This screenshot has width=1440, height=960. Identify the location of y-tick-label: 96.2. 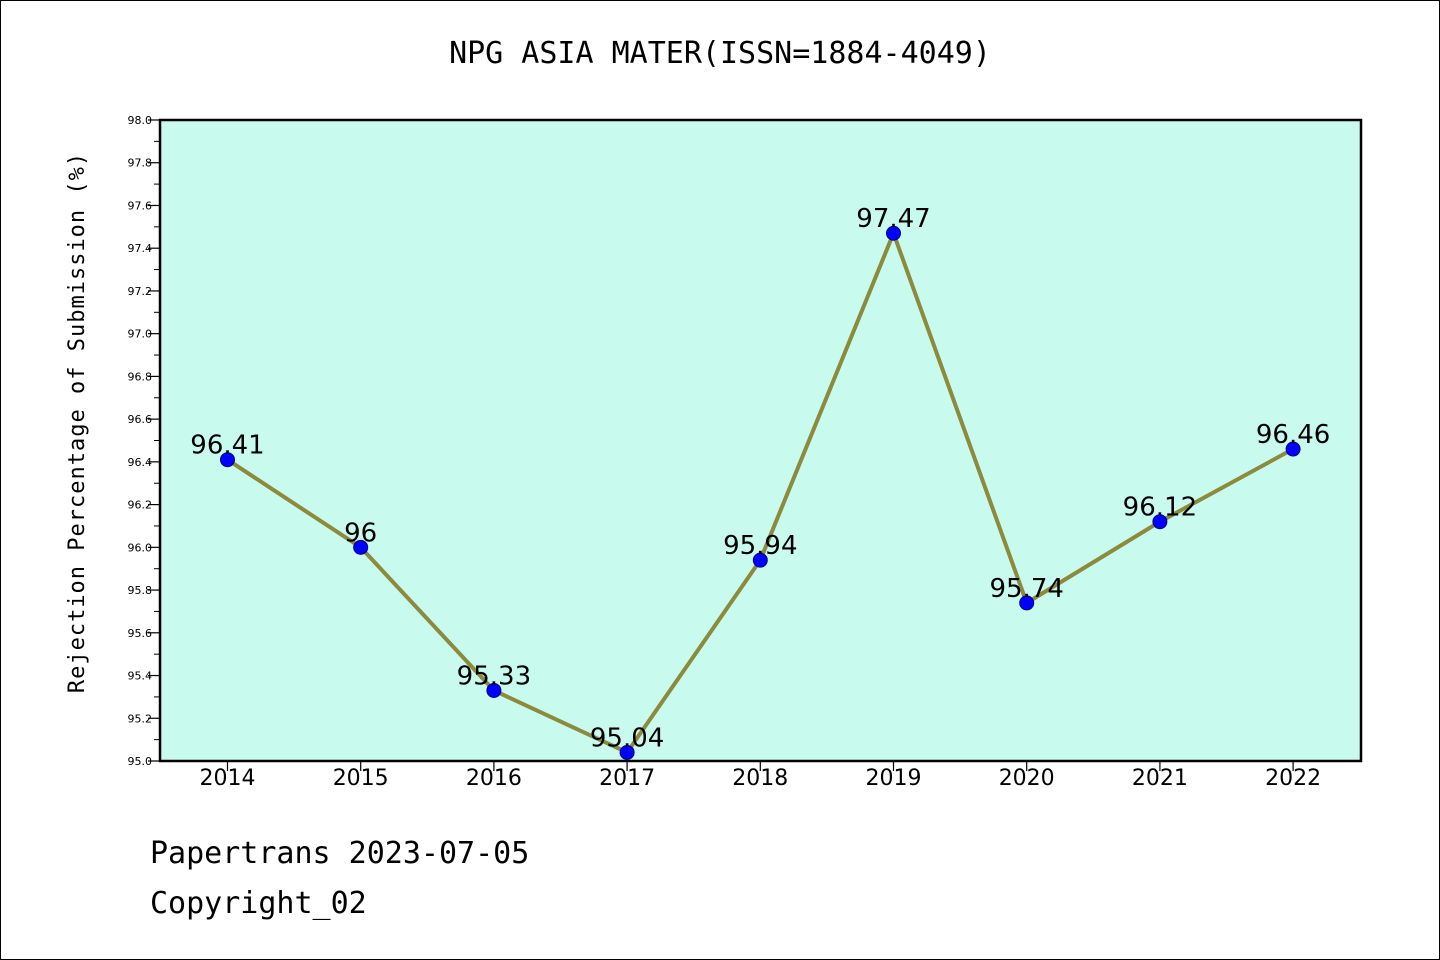
(140, 505).